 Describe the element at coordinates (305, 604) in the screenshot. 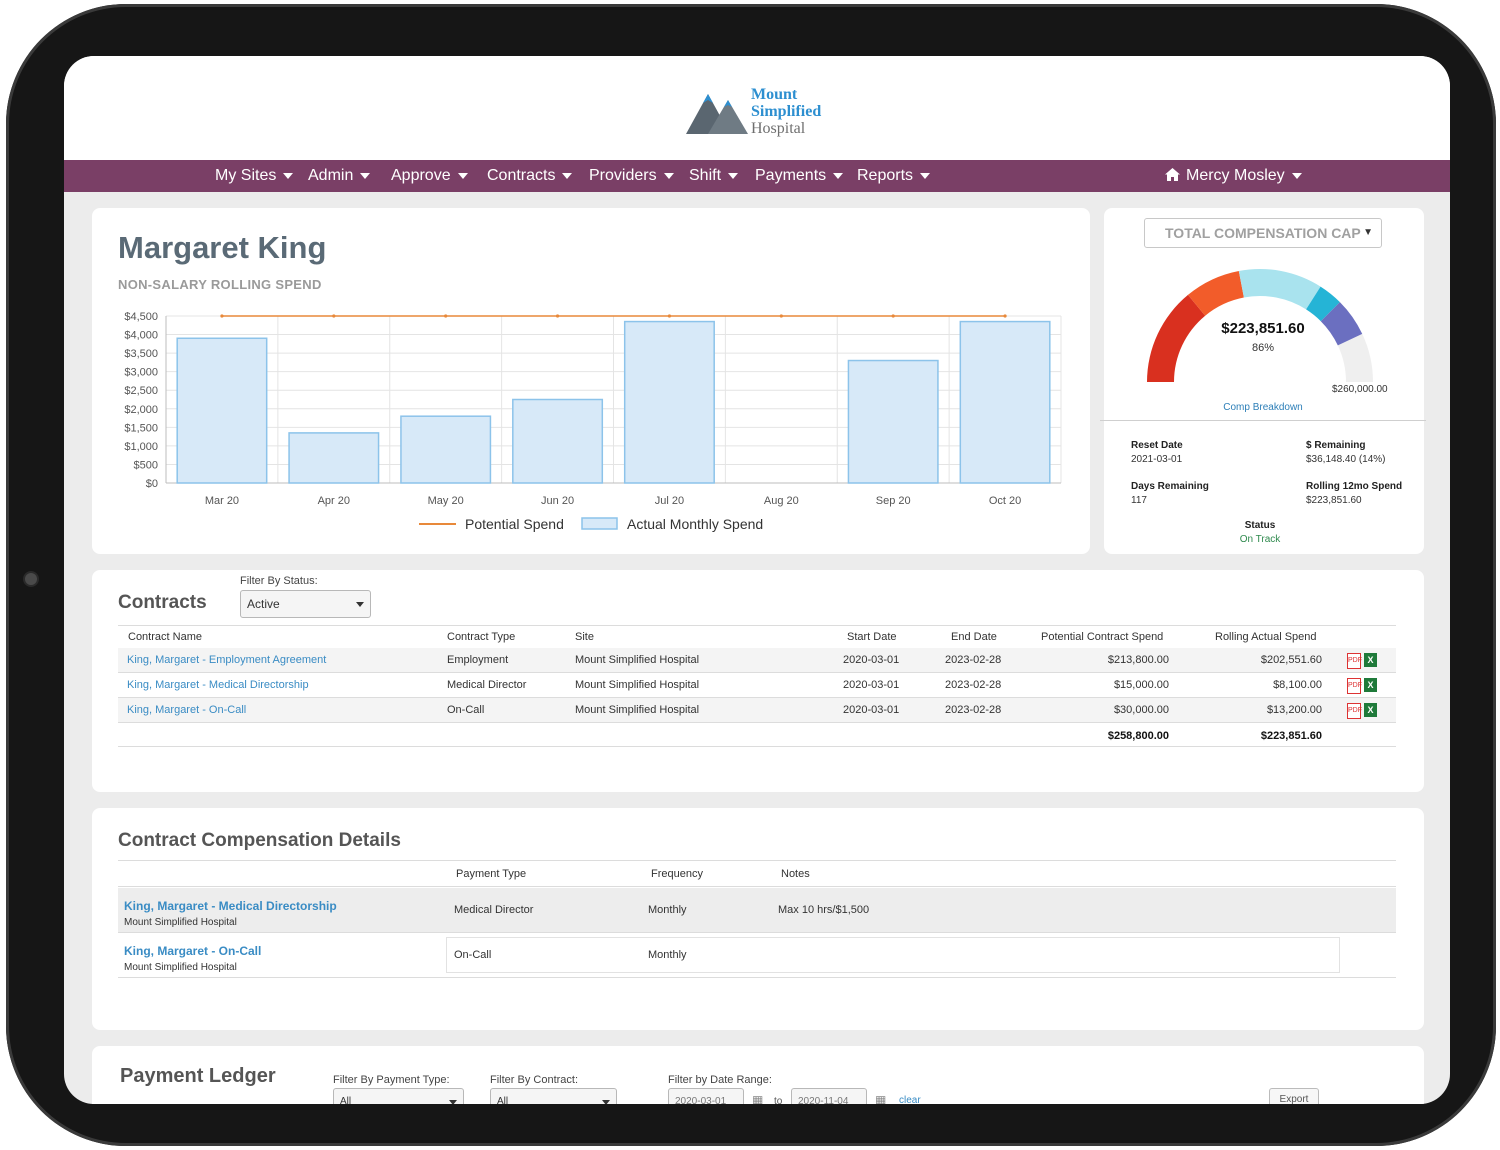

I see `status-filter-select: Active` at that location.